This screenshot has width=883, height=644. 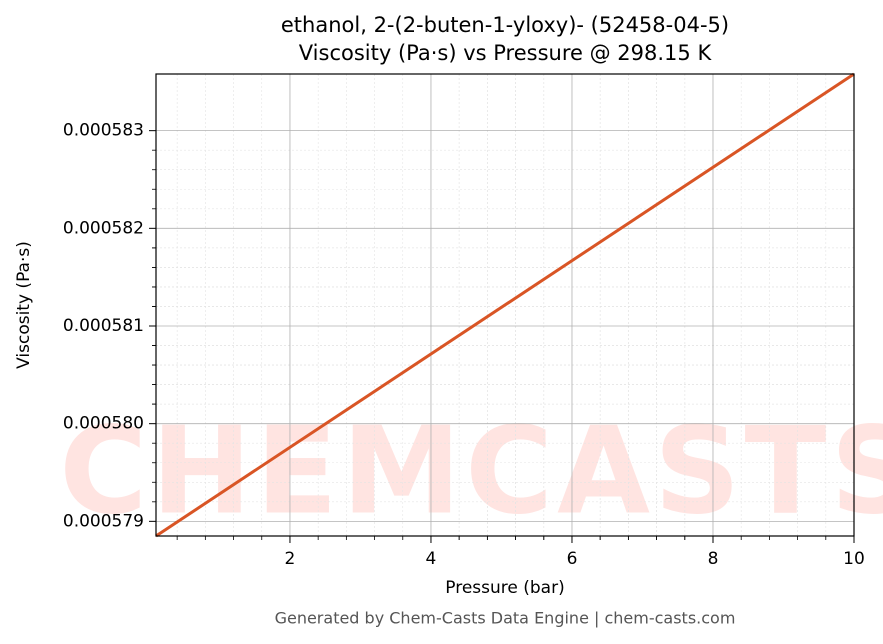 I want to click on chart-subtitle: Viscosity (Pa·s) vs Pressure @ 298.15 K, so click(x=506, y=53).